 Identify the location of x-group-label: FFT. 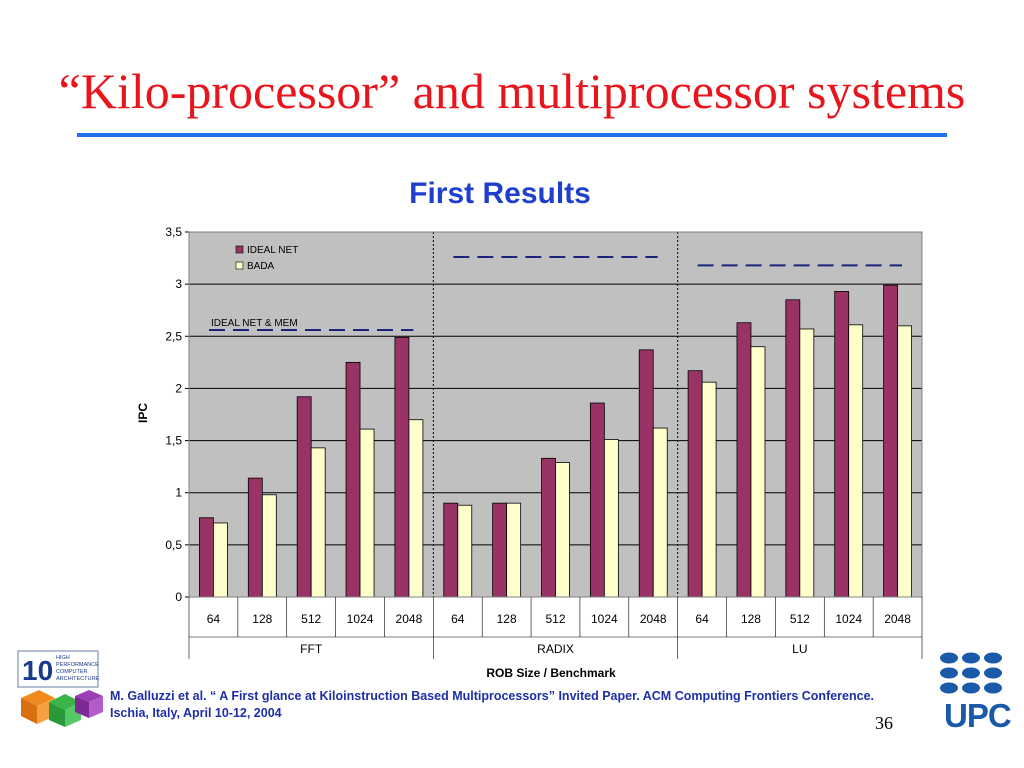
(311, 649).